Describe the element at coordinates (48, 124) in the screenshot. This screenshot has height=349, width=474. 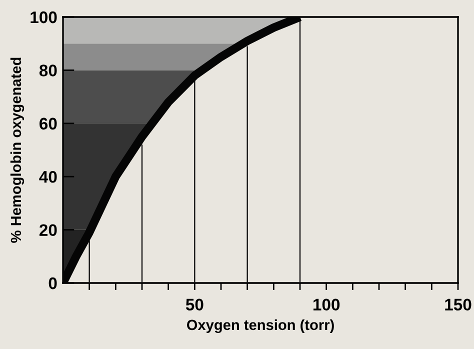
I see `y-tick-label: 60` at that location.